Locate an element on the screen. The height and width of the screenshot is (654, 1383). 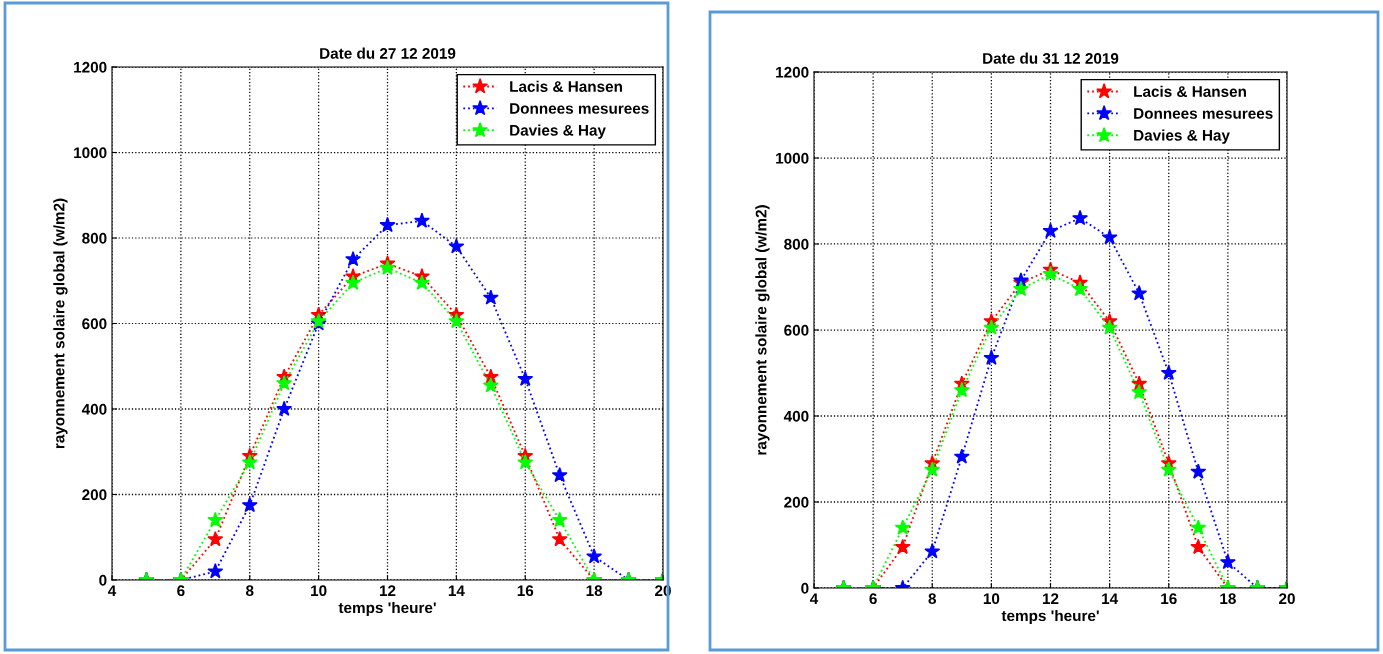
chart-title: Date du 27 12 2019 is located at coordinates (388, 53).